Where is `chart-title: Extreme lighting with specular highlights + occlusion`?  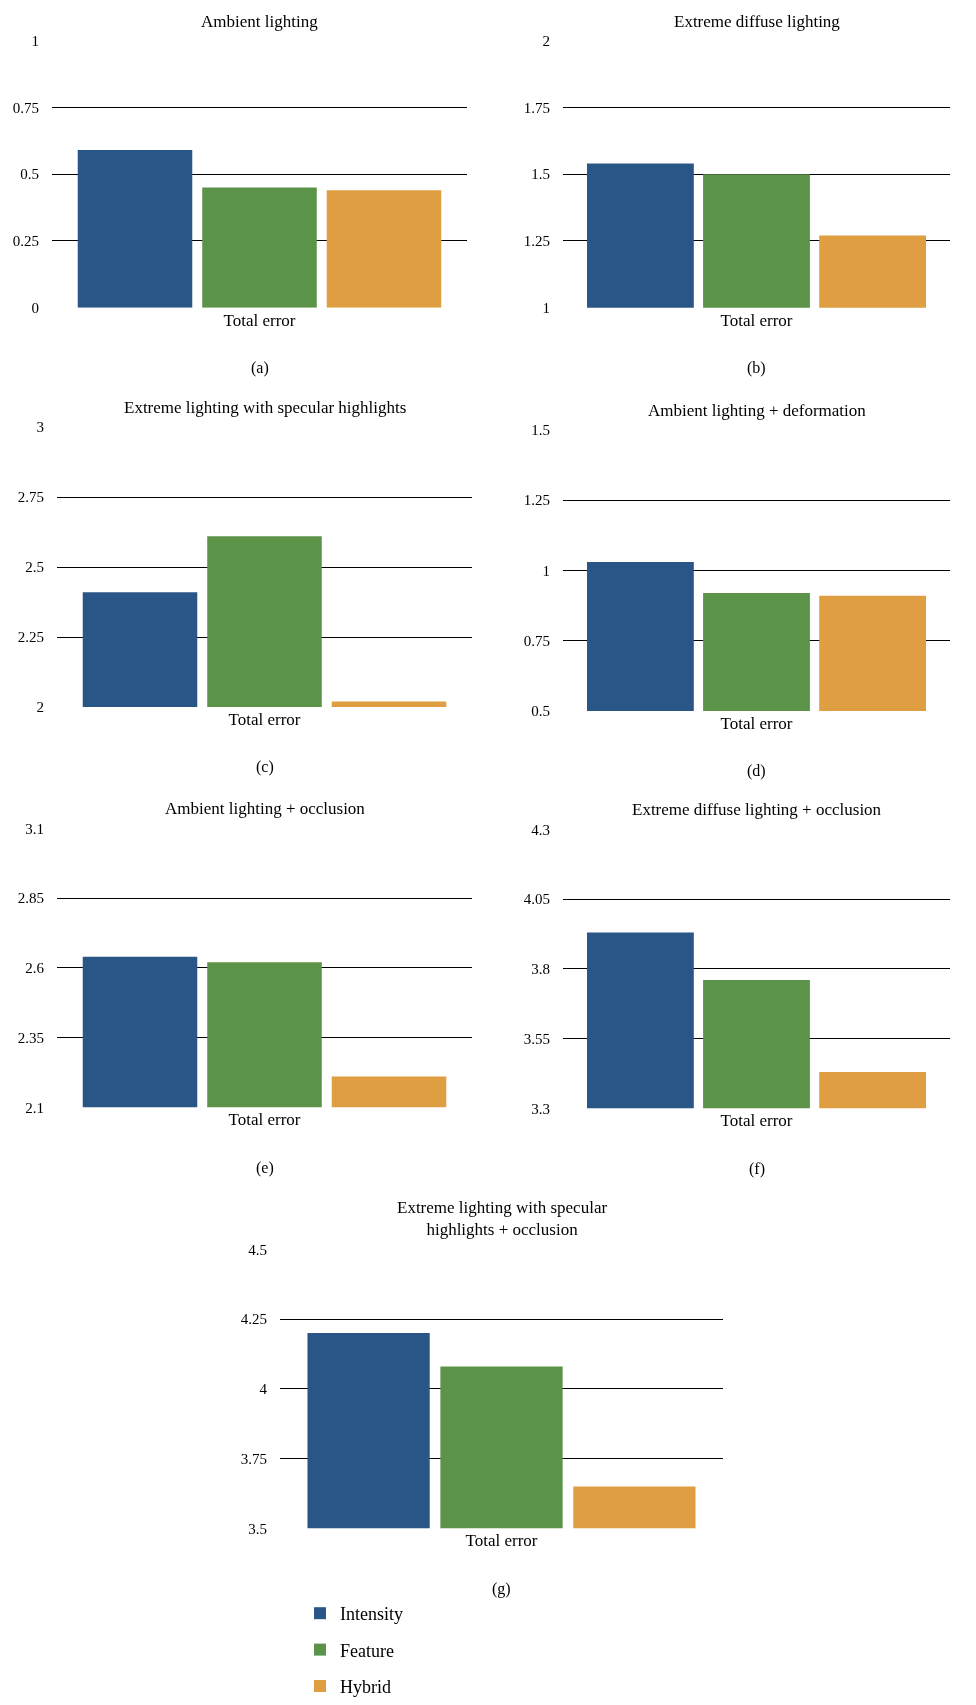 chart-title: Extreme lighting with specular highlights + occlusion is located at coordinates (502, 1219).